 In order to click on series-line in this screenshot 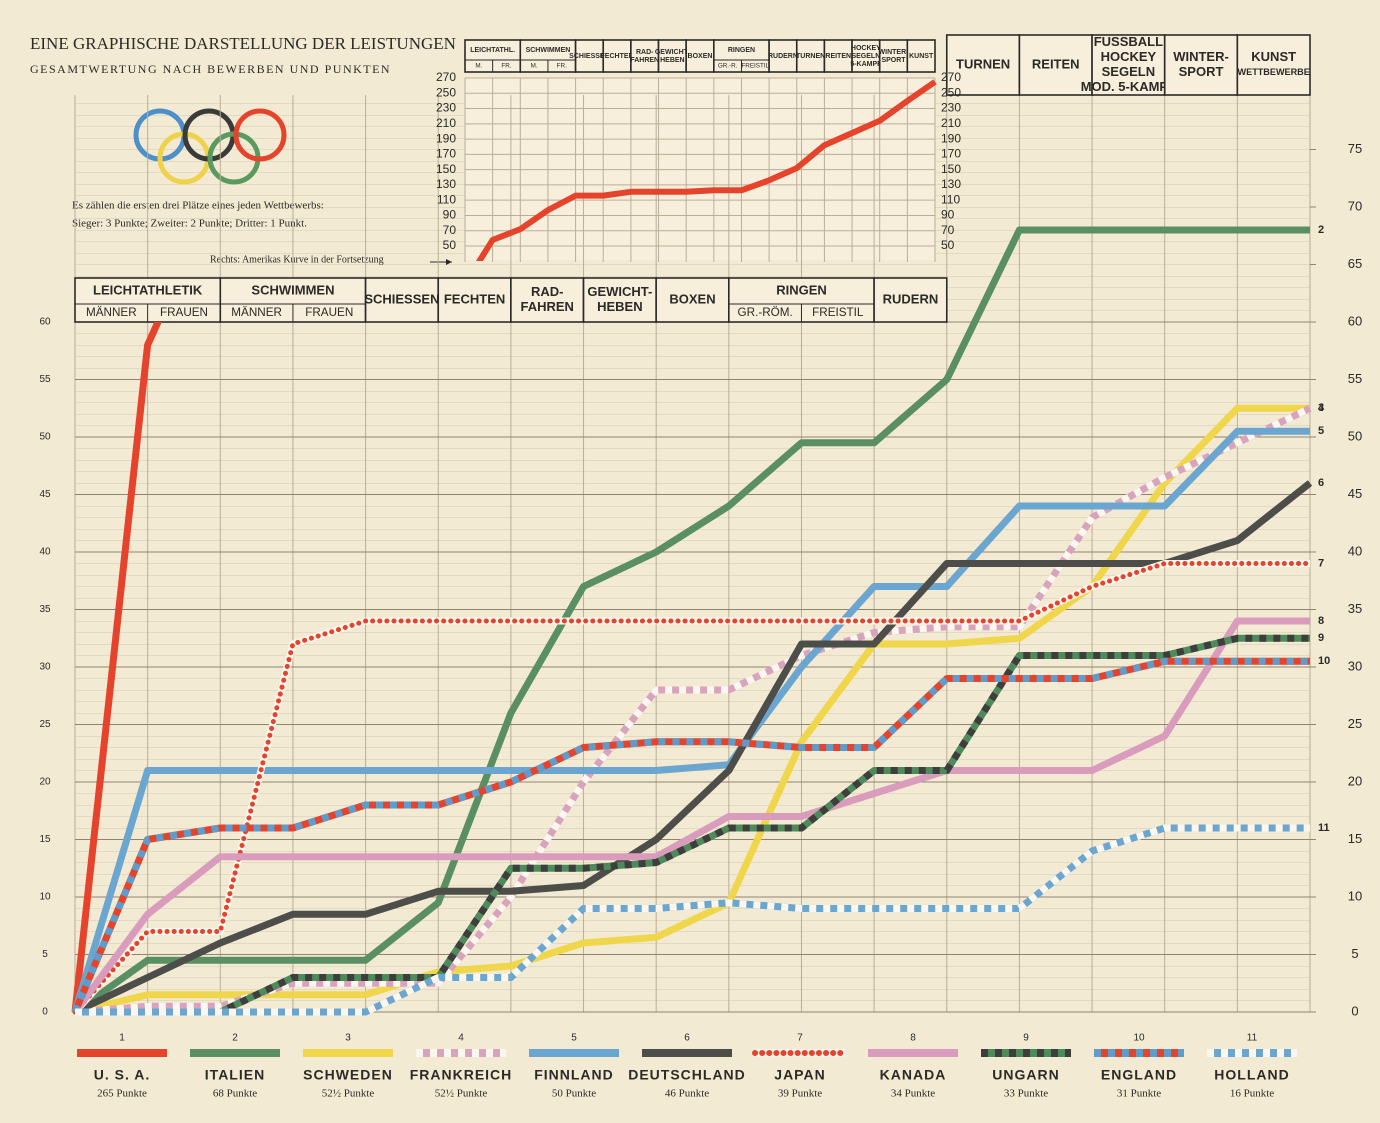, I will do `click(706, 170)`.